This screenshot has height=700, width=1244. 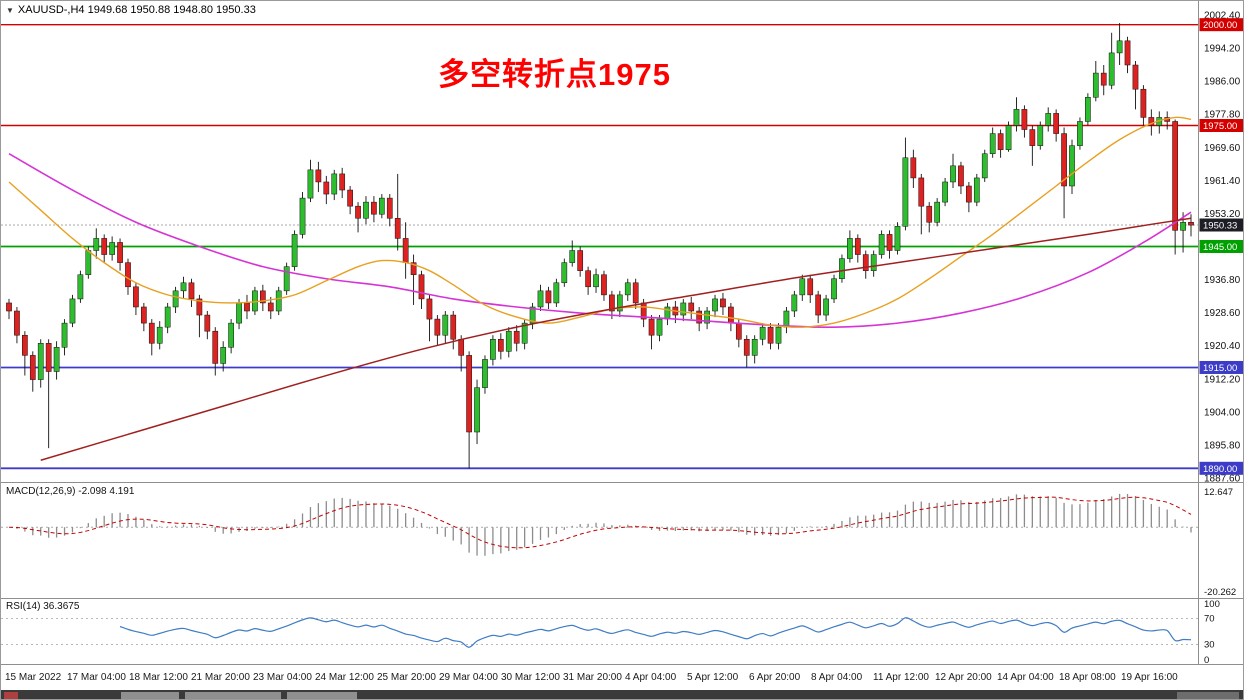 I want to click on svg-text: 12.647, so click(x=1218, y=492).